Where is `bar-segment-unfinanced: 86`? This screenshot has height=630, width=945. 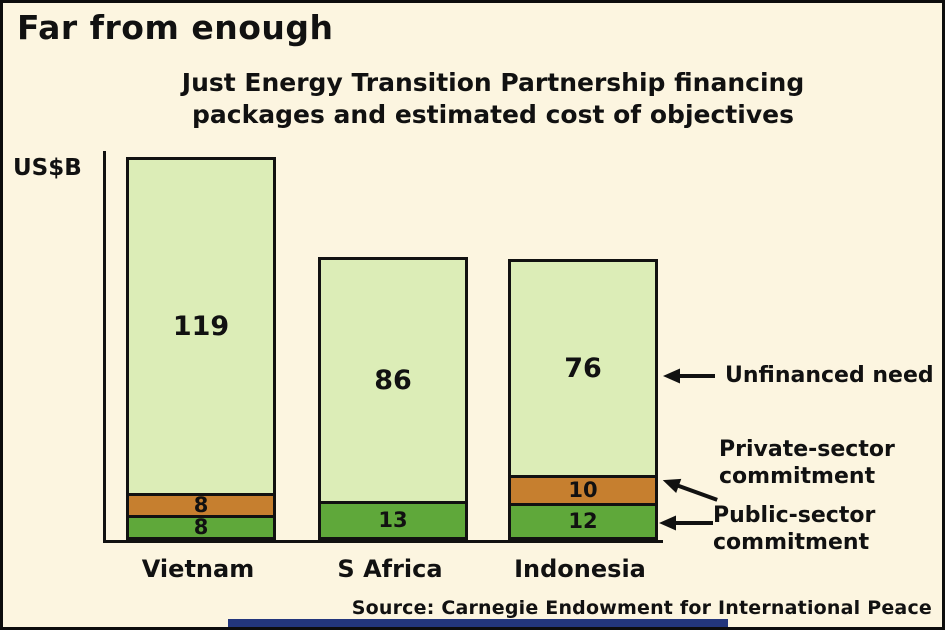 bar-segment-unfinanced: 86 is located at coordinates (393, 380).